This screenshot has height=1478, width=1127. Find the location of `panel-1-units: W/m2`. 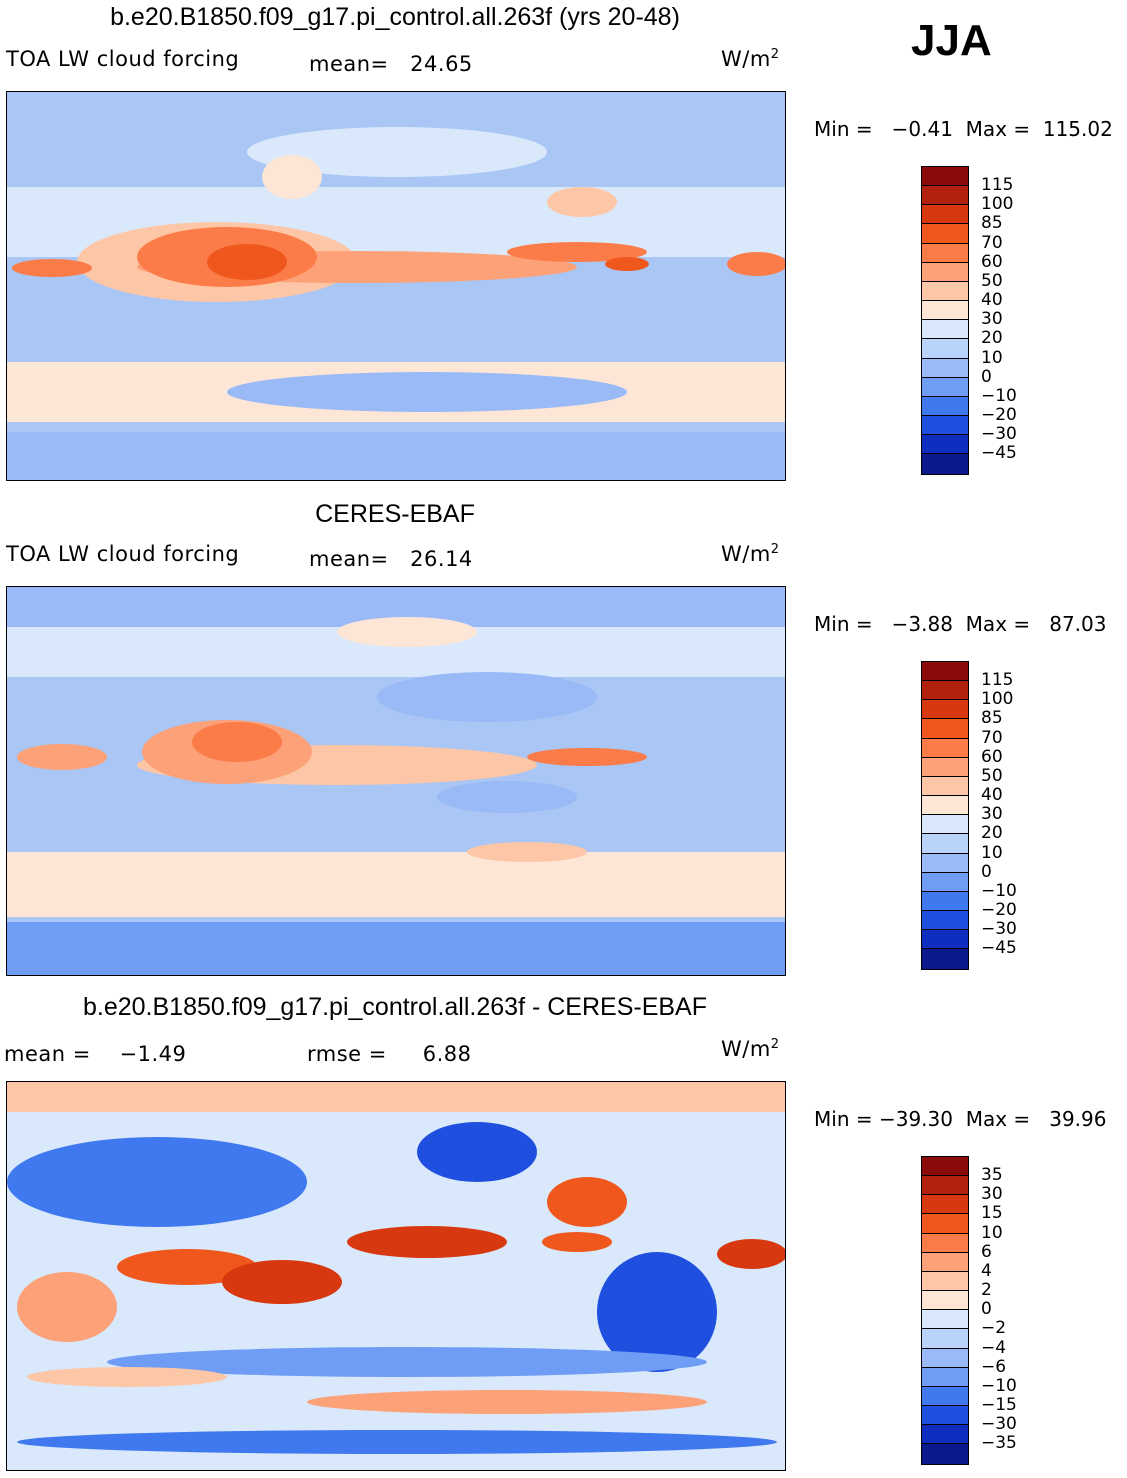

panel-1-units: W/m2 is located at coordinates (750, 59).